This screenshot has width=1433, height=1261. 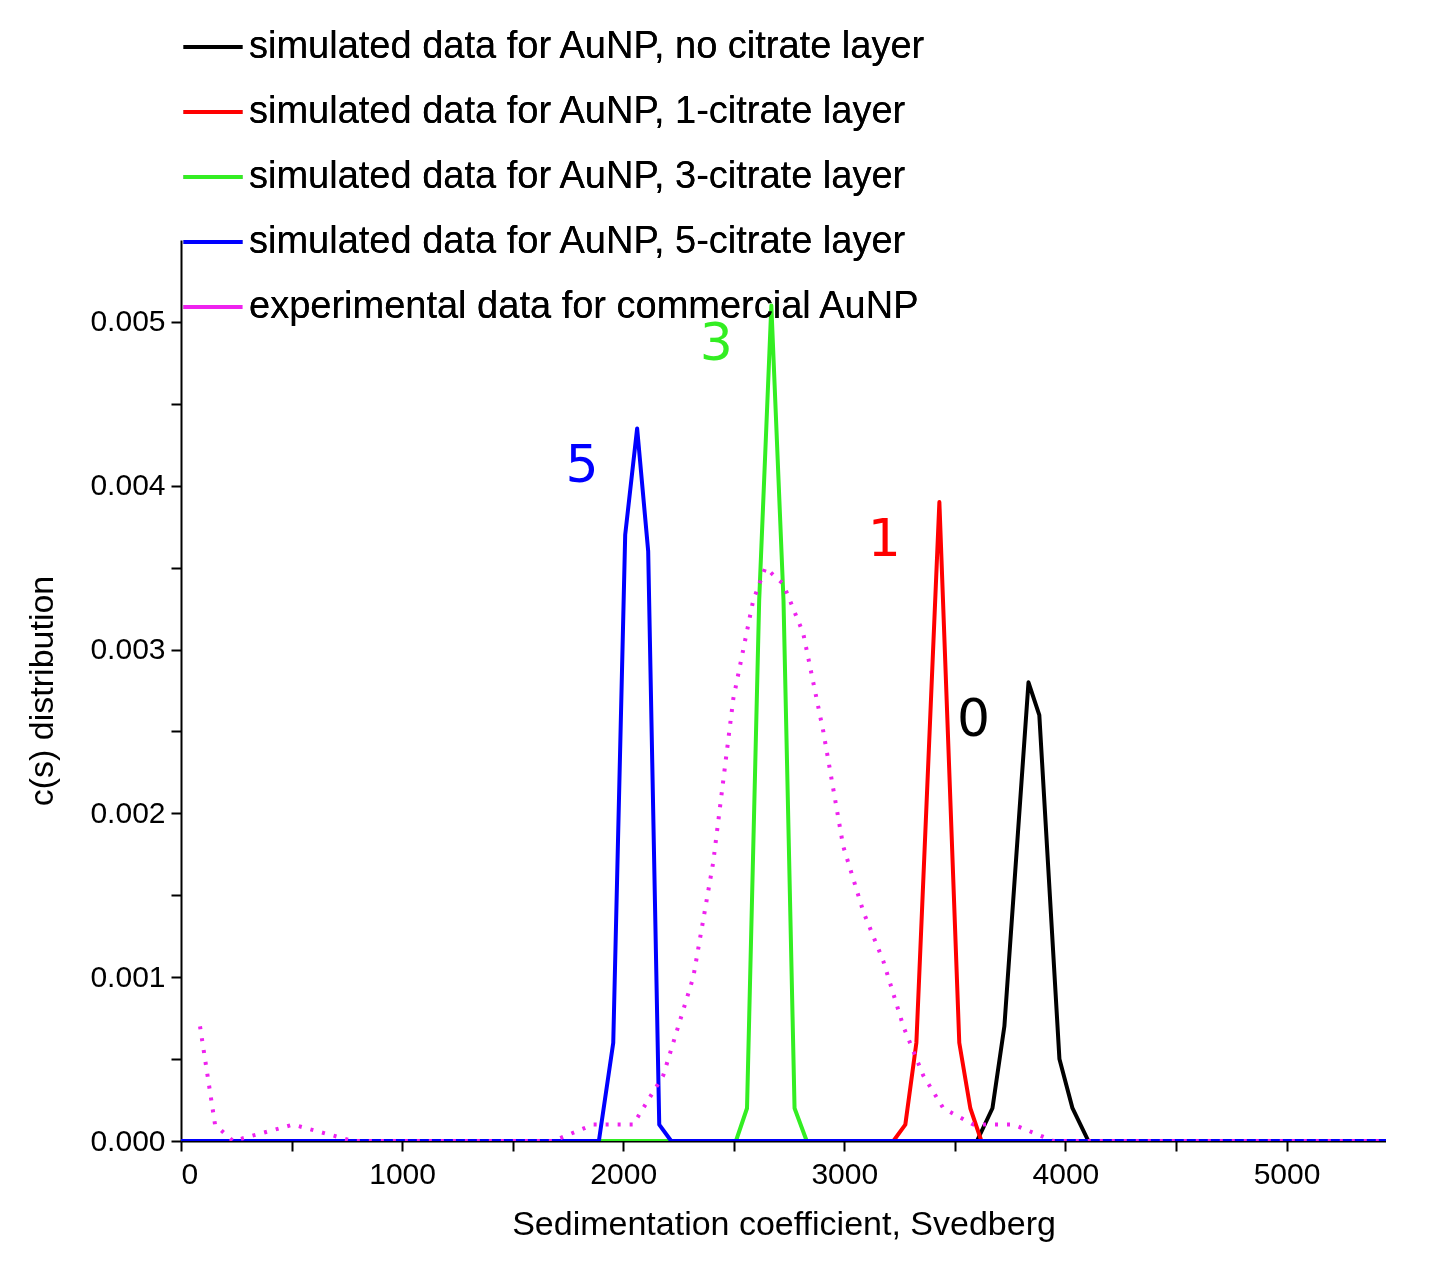 I want to click on y-tick-label: 0.003, so click(x=128, y=649).